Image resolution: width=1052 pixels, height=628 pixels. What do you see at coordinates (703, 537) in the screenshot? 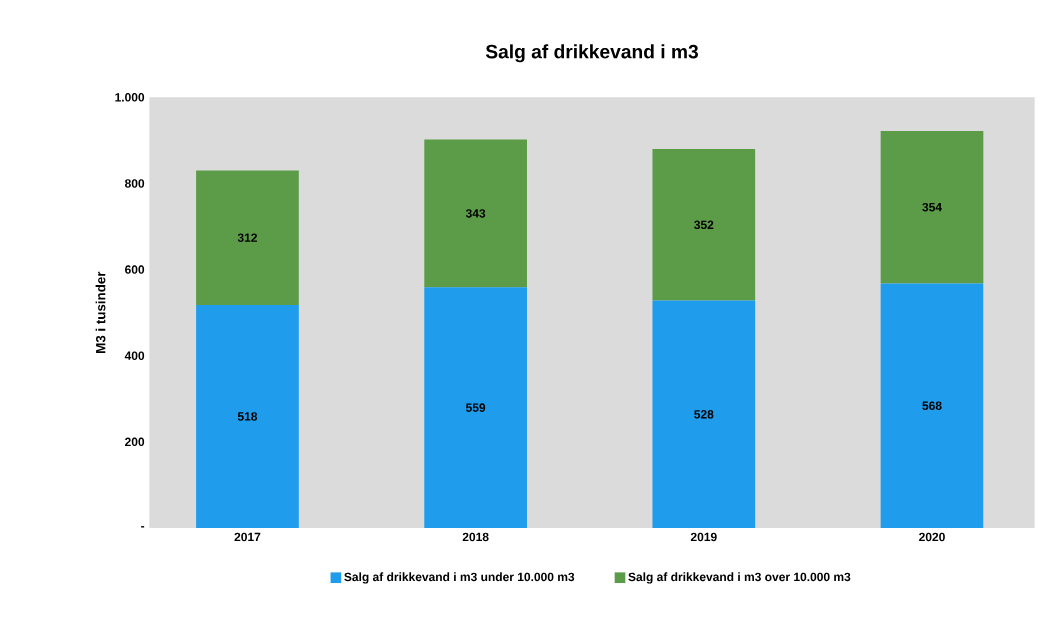
I see `x-tick-label: 2019` at bounding box center [703, 537].